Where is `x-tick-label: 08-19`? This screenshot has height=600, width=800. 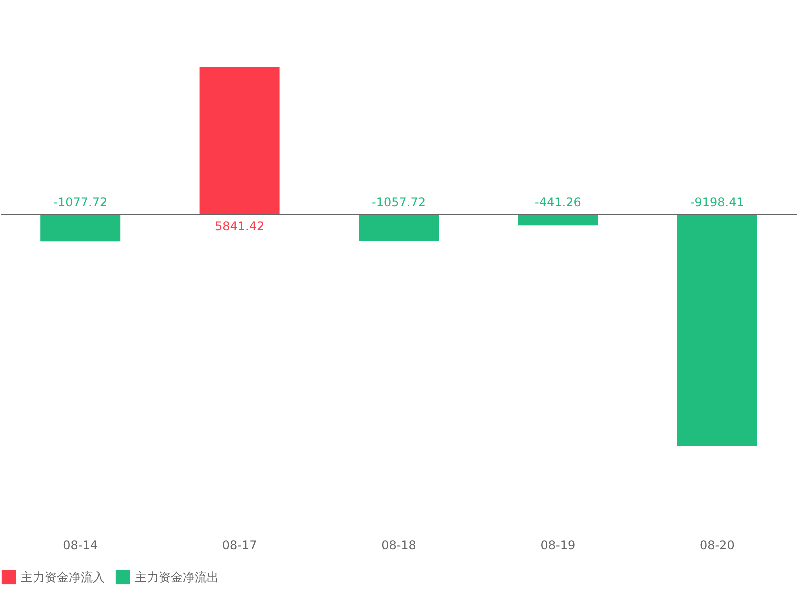
x-tick-label: 08-19 is located at coordinates (558, 545).